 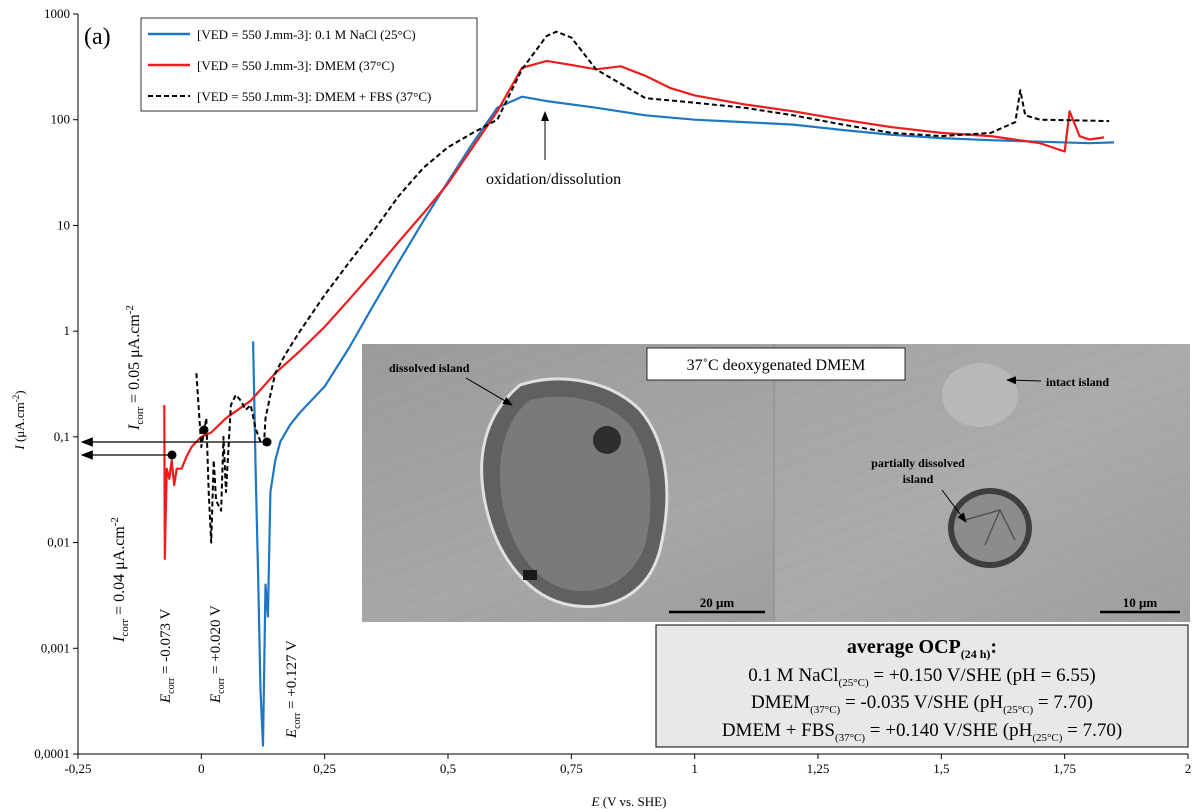 I want to click on y-tick-label: 10, so click(x=63, y=224).